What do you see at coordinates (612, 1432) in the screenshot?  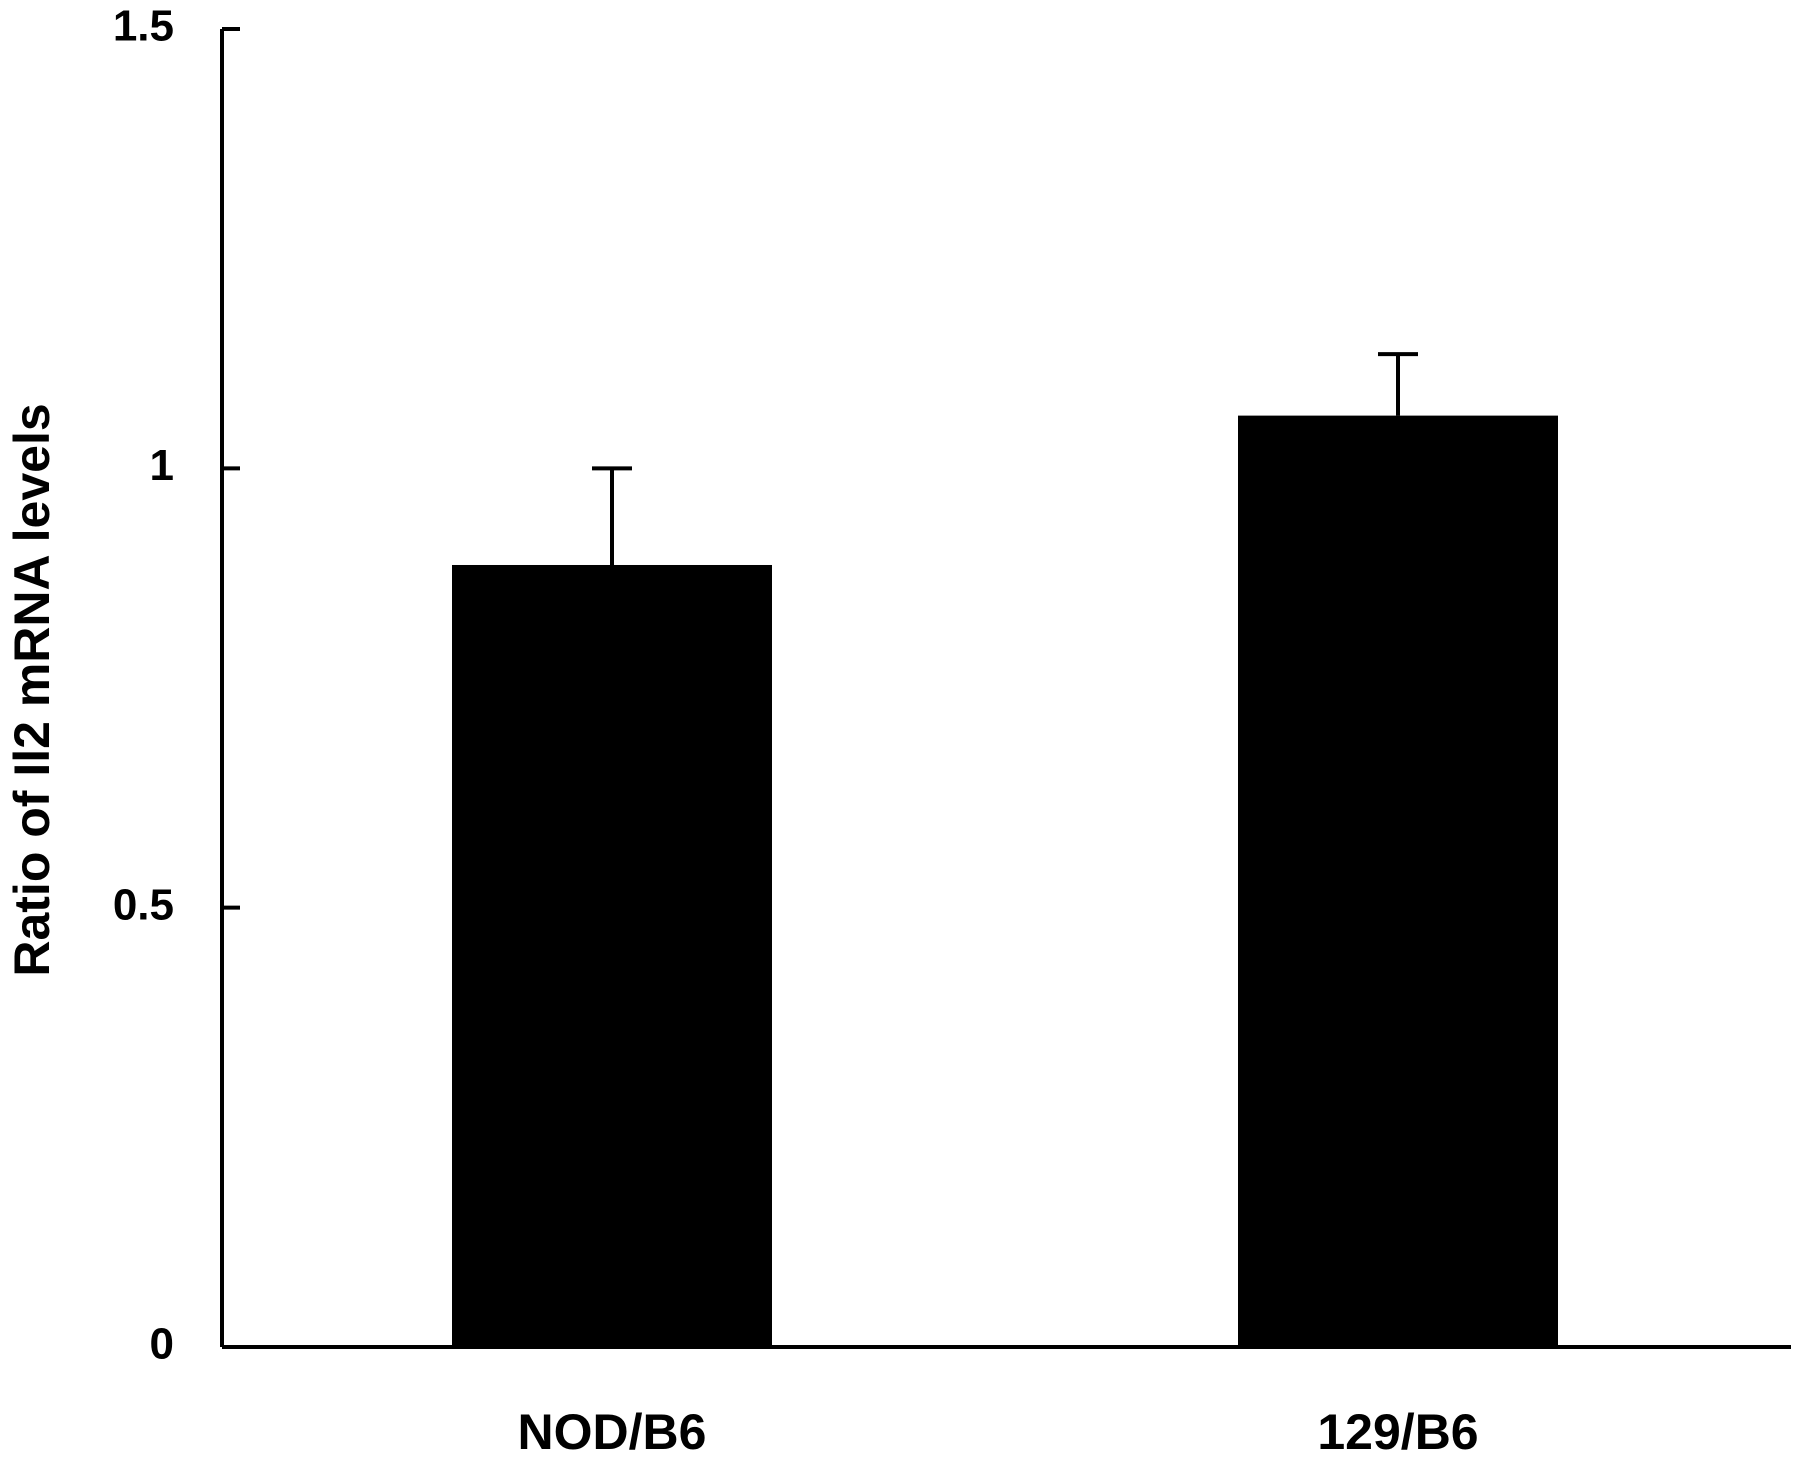 I see `x-tick-label: NOD/B6` at bounding box center [612, 1432].